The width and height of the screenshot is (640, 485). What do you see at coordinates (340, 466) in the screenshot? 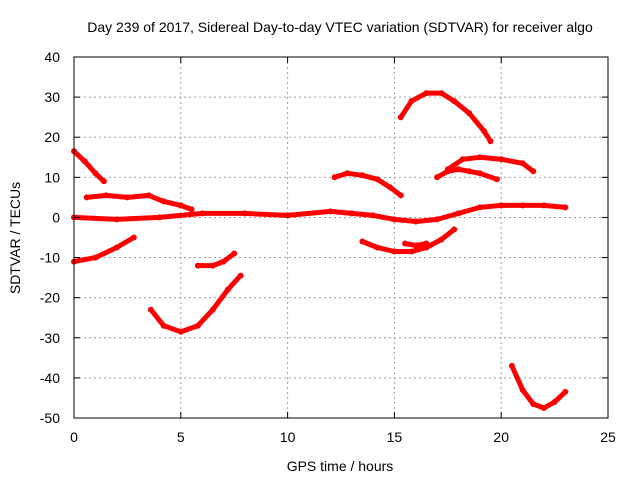
I see `x-axis-title: GPS time / hours` at bounding box center [340, 466].